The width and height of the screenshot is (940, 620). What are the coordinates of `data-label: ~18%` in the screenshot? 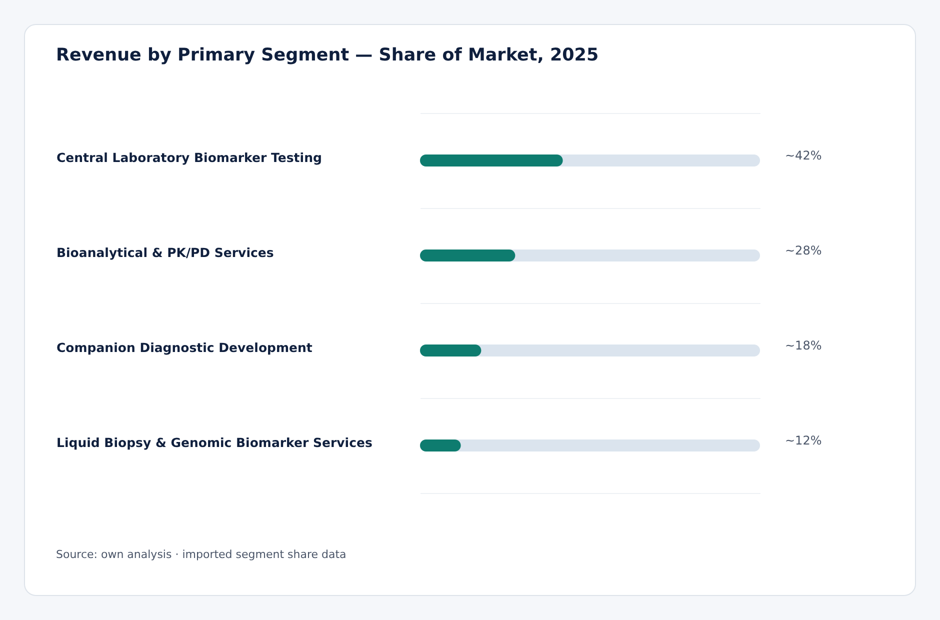 It's located at (803, 345).